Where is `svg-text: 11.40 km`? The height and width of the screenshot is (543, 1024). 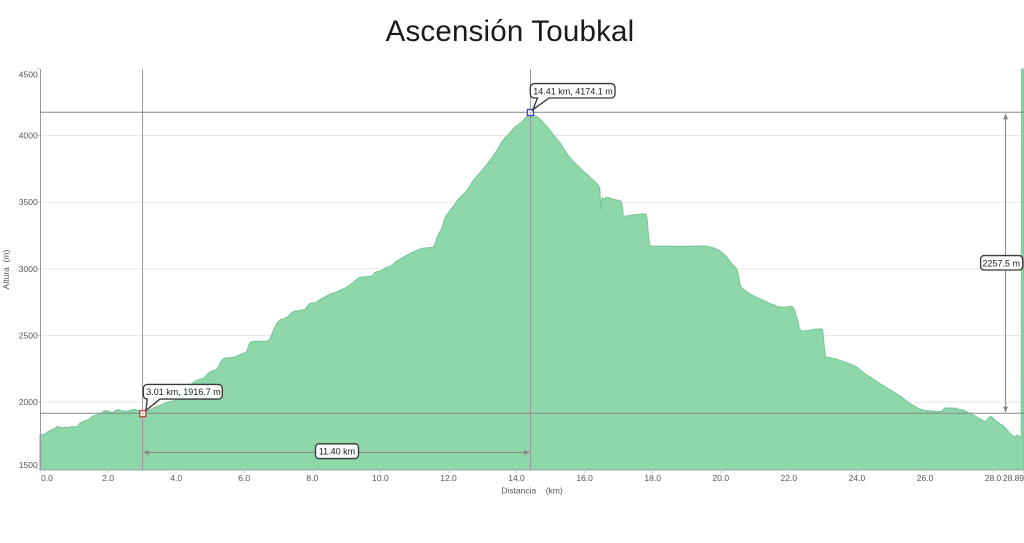 svg-text: 11.40 km is located at coordinates (337, 451).